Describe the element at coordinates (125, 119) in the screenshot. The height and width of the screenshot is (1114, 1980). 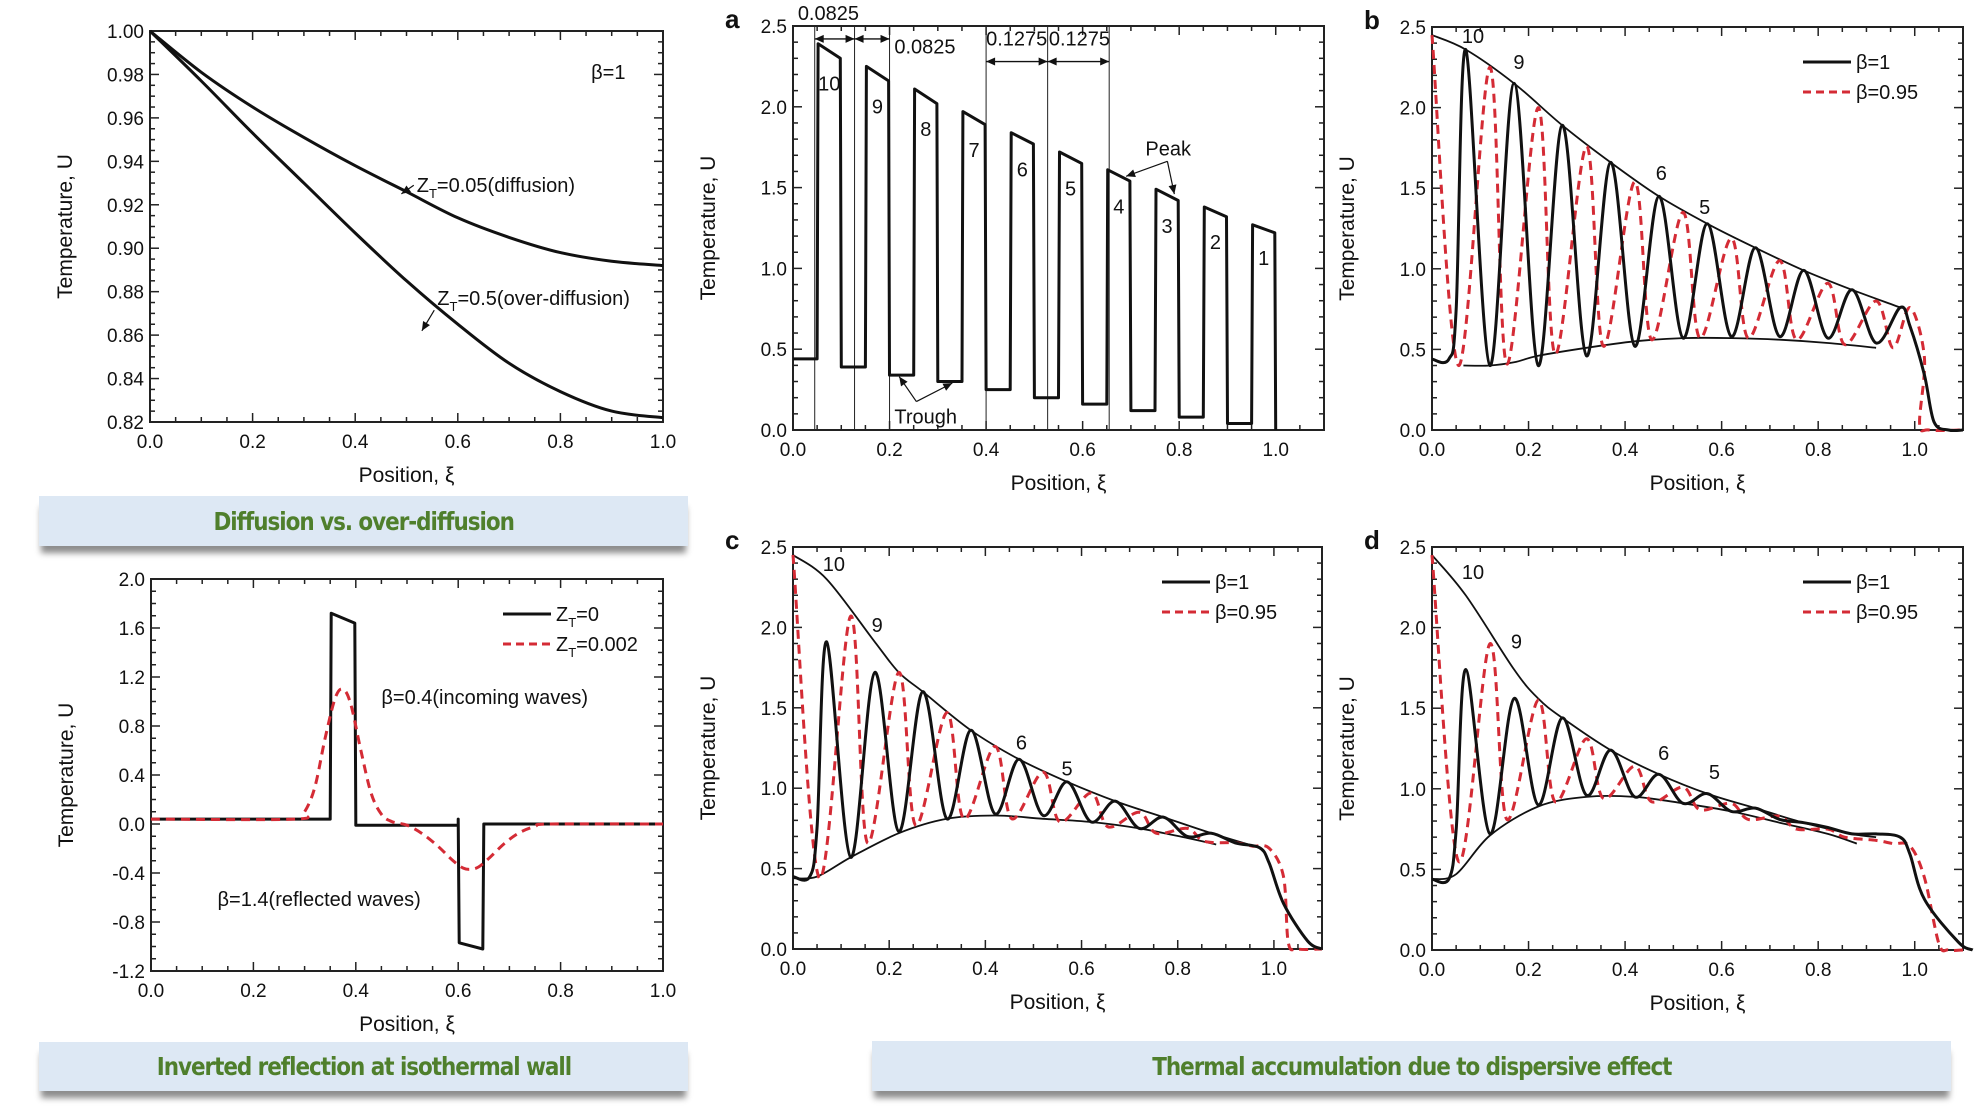
I see `y-tick-label: 0.96` at that location.